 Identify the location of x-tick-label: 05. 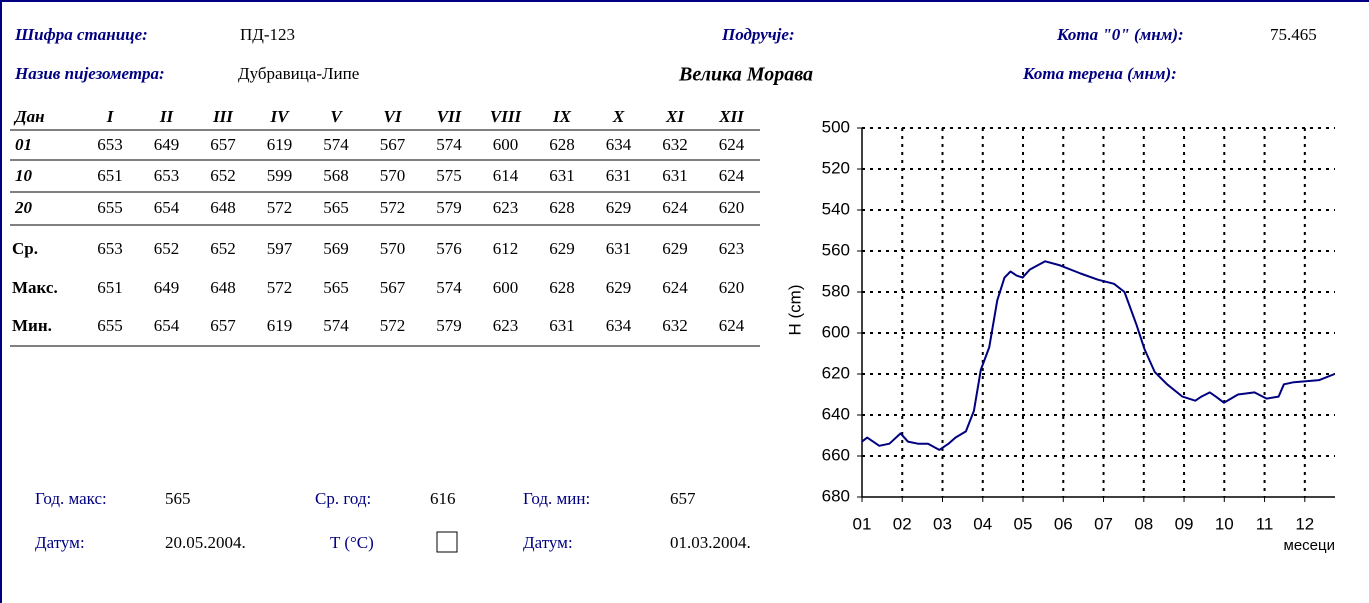
(1023, 523).